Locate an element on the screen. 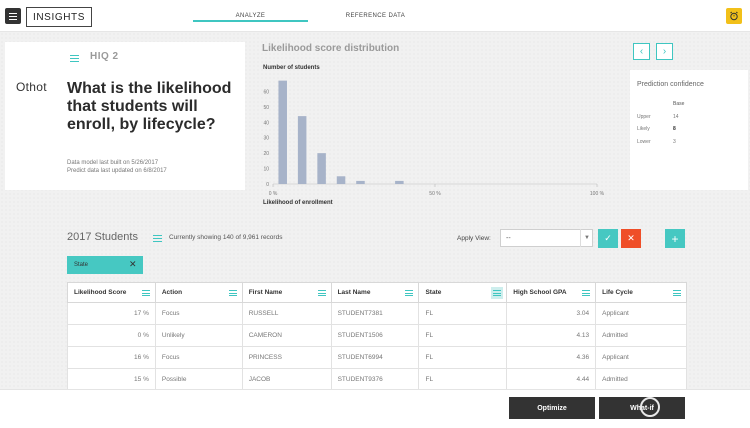 This screenshot has height=428, width=750. x-tick-label: 0 % is located at coordinates (273, 194).